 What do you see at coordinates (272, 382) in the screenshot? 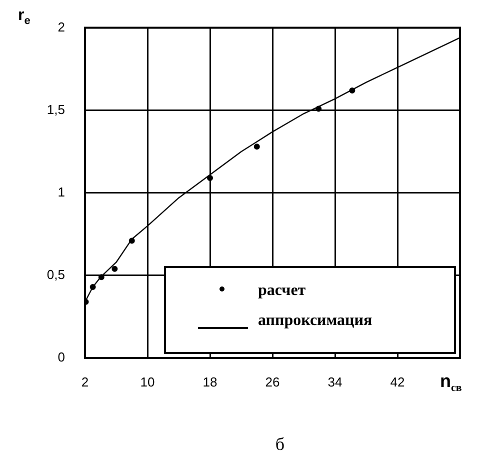
I see `x-tick-label: 26` at bounding box center [272, 382].